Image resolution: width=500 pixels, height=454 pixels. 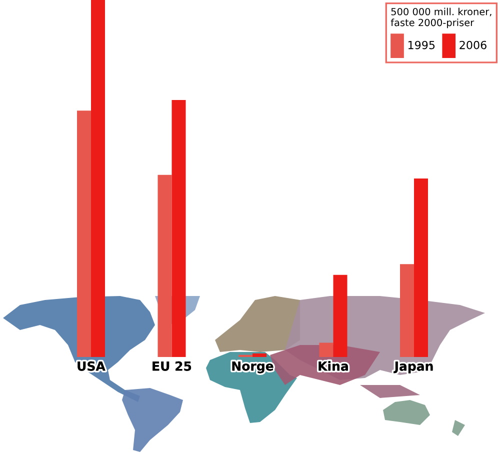 What do you see at coordinates (441, 18) in the screenshot?
I see `legend-title: 500 000 mill. kroner, faste 2000-priser` at bounding box center [441, 18].